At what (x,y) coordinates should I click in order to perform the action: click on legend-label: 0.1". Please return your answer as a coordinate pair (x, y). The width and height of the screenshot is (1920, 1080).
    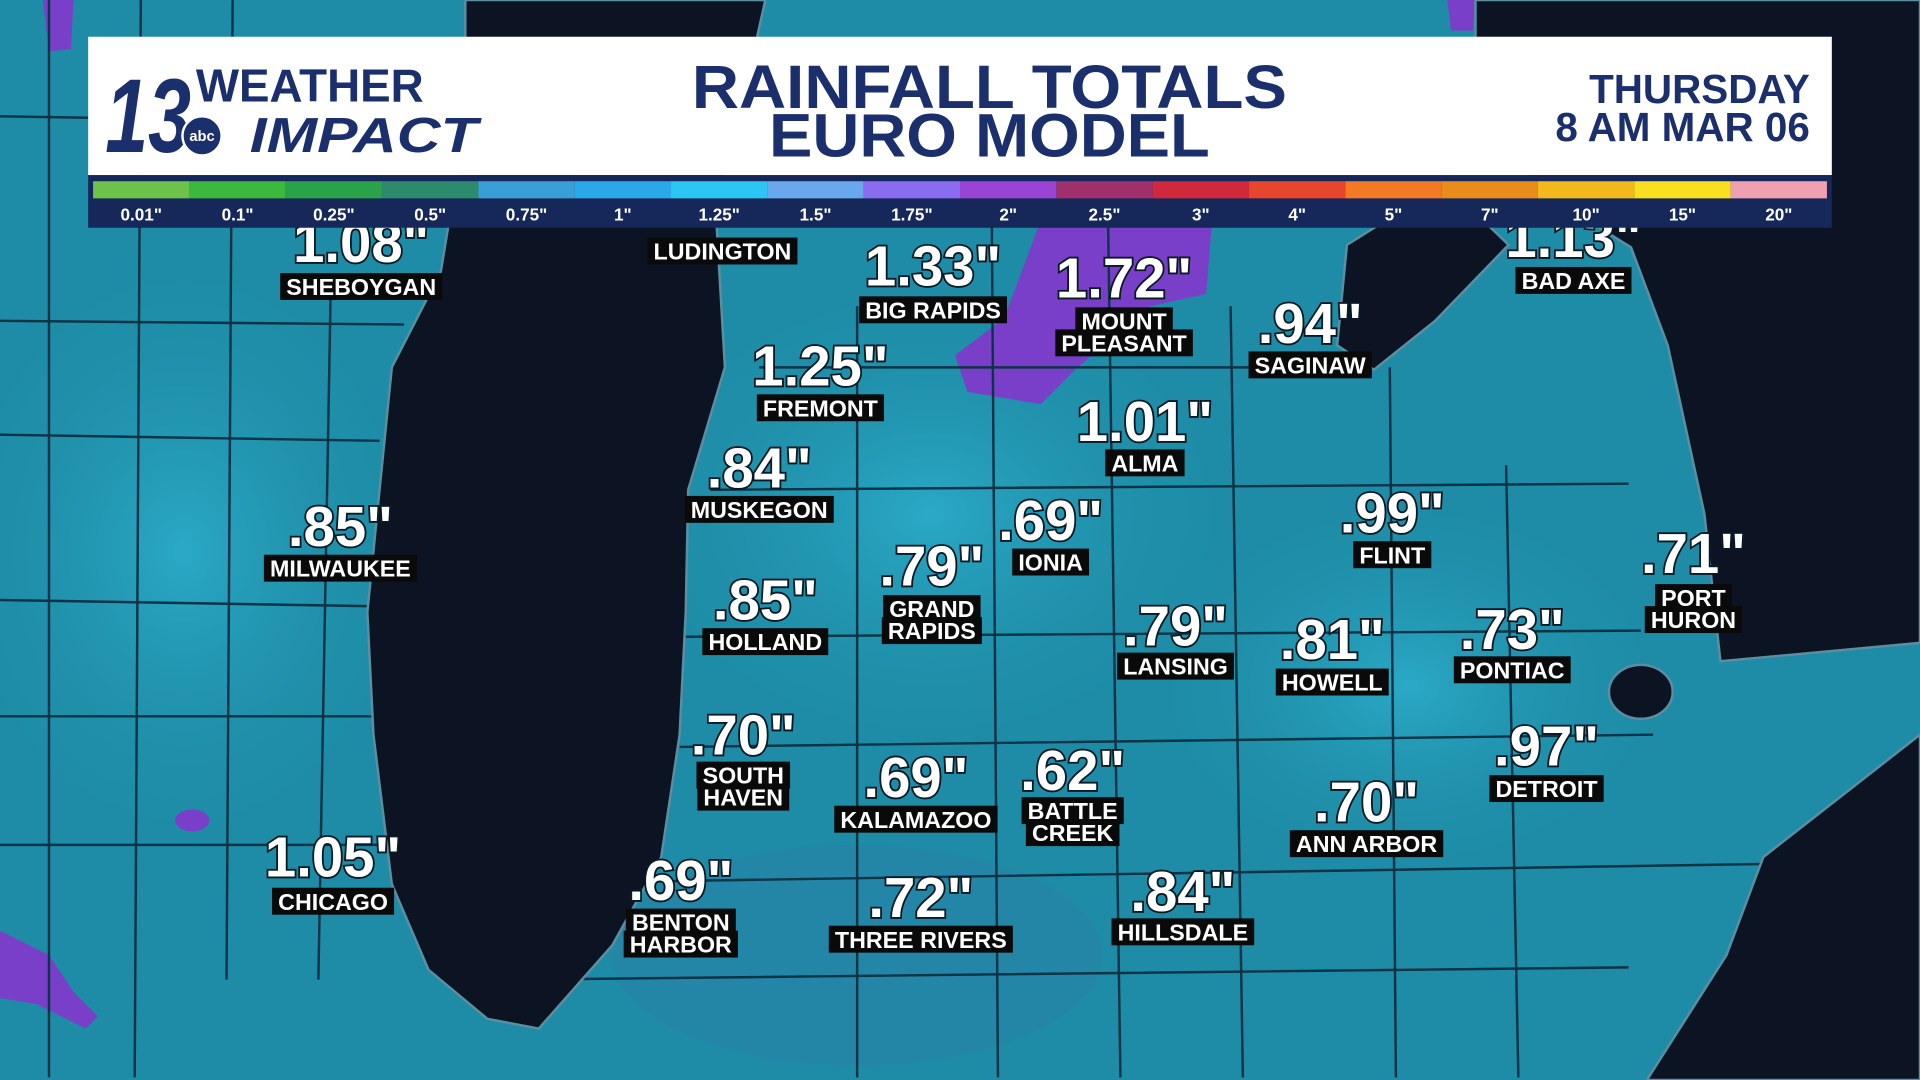
    Looking at the image, I should click on (238, 214).